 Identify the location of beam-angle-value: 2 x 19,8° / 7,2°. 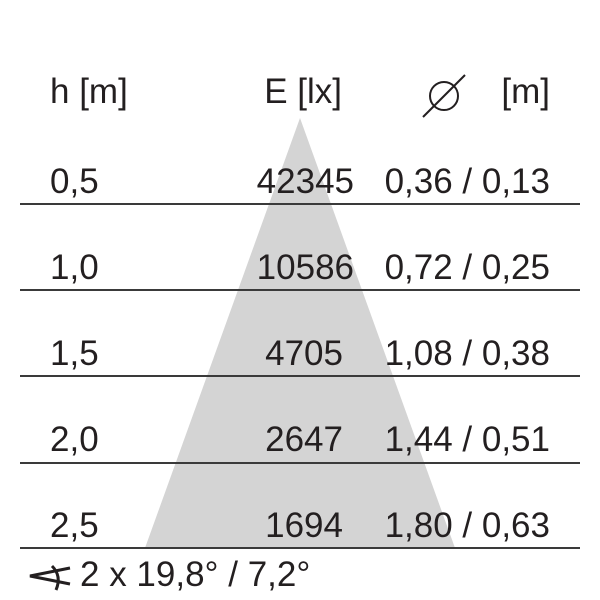
(195, 574).